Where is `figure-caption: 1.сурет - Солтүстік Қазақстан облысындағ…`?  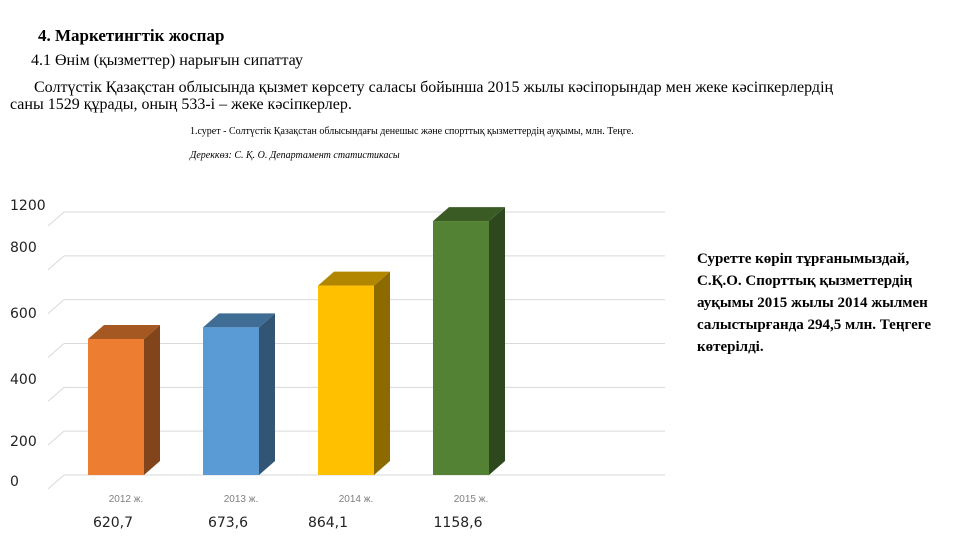 figure-caption: 1.сурет - Солтүстік Қазақстан облысындағ… is located at coordinates (412, 131).